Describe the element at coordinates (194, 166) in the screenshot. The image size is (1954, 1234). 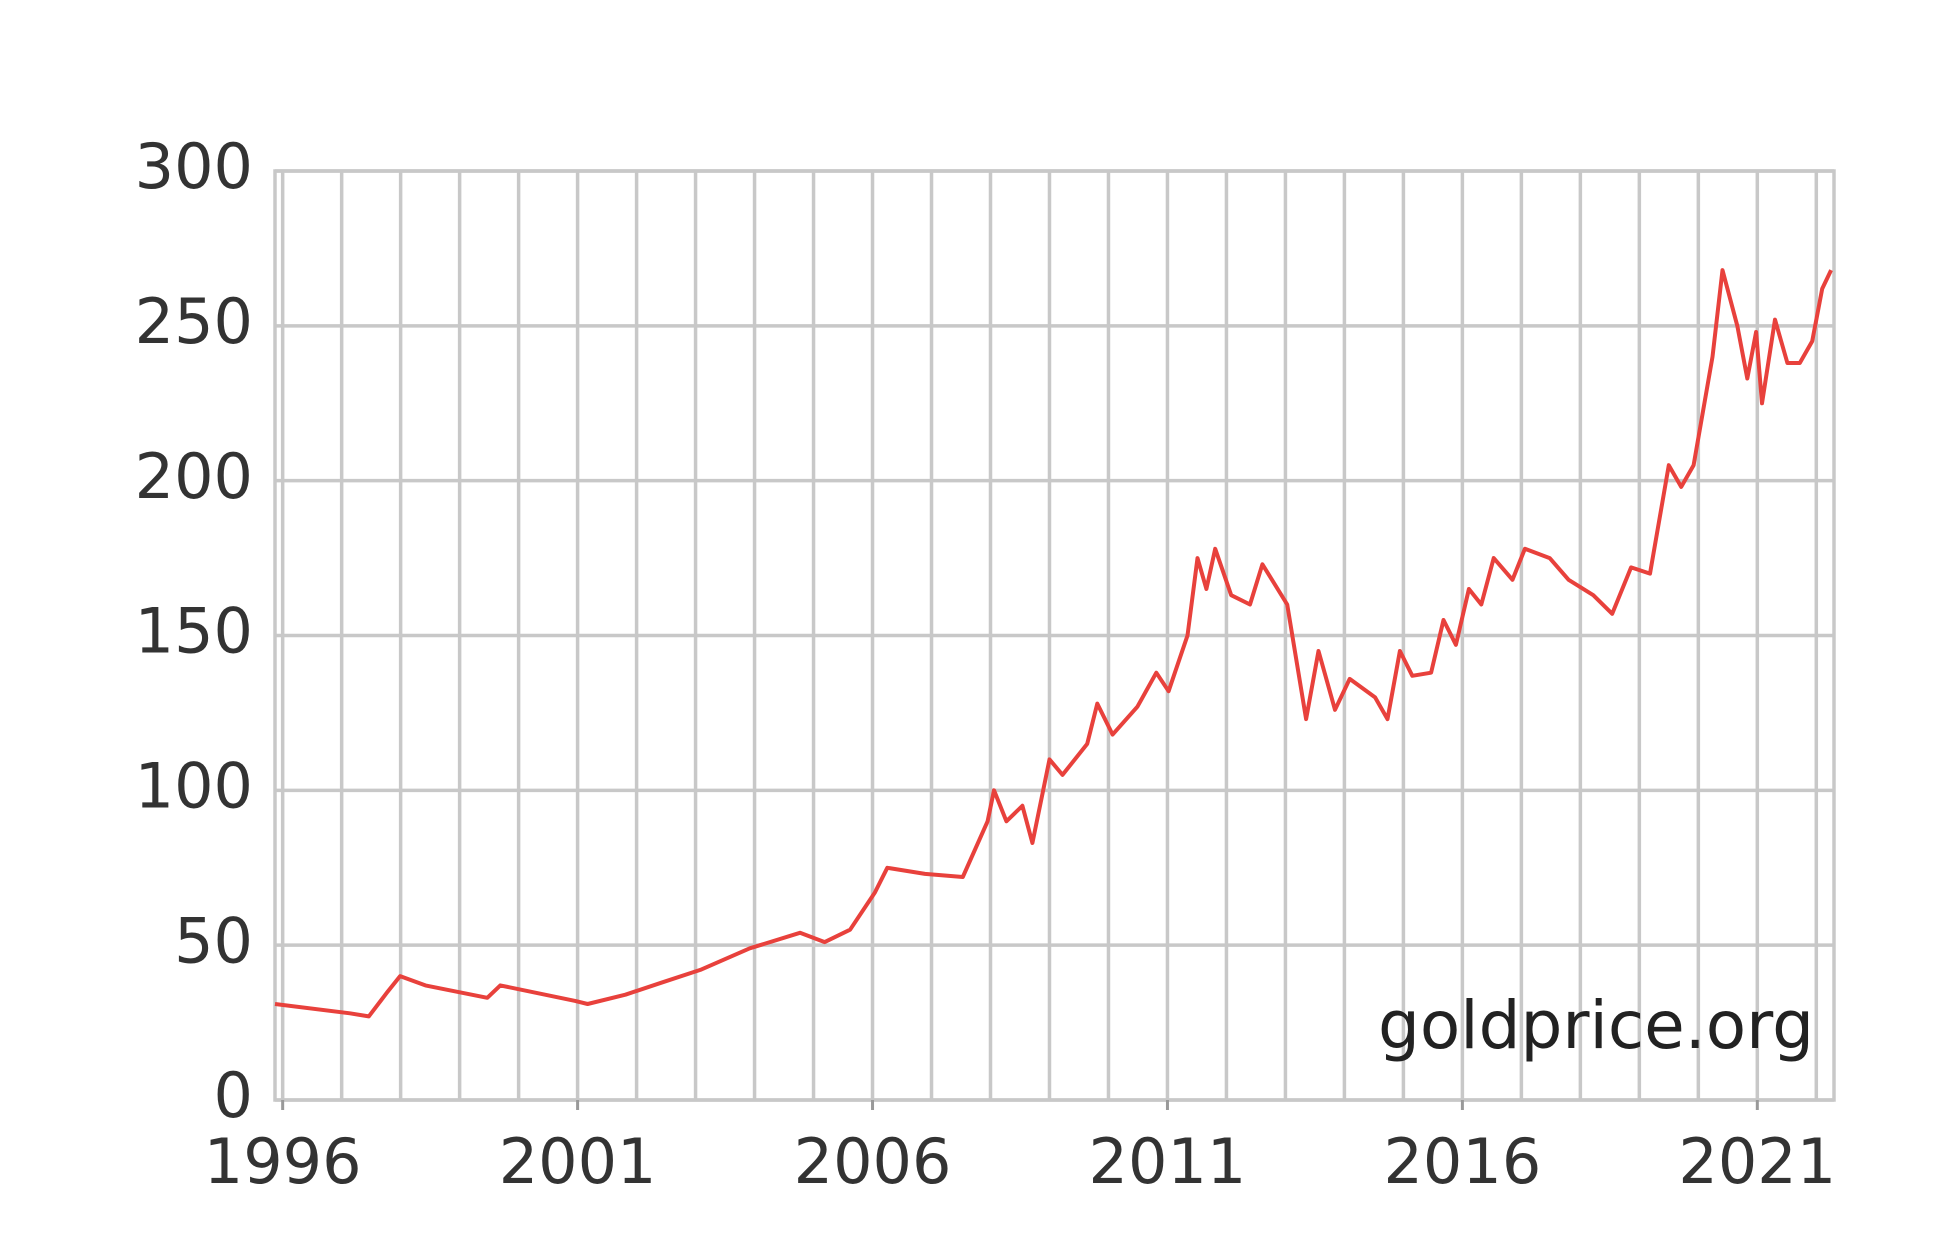
I see `y-tick-label: 300` at that location.